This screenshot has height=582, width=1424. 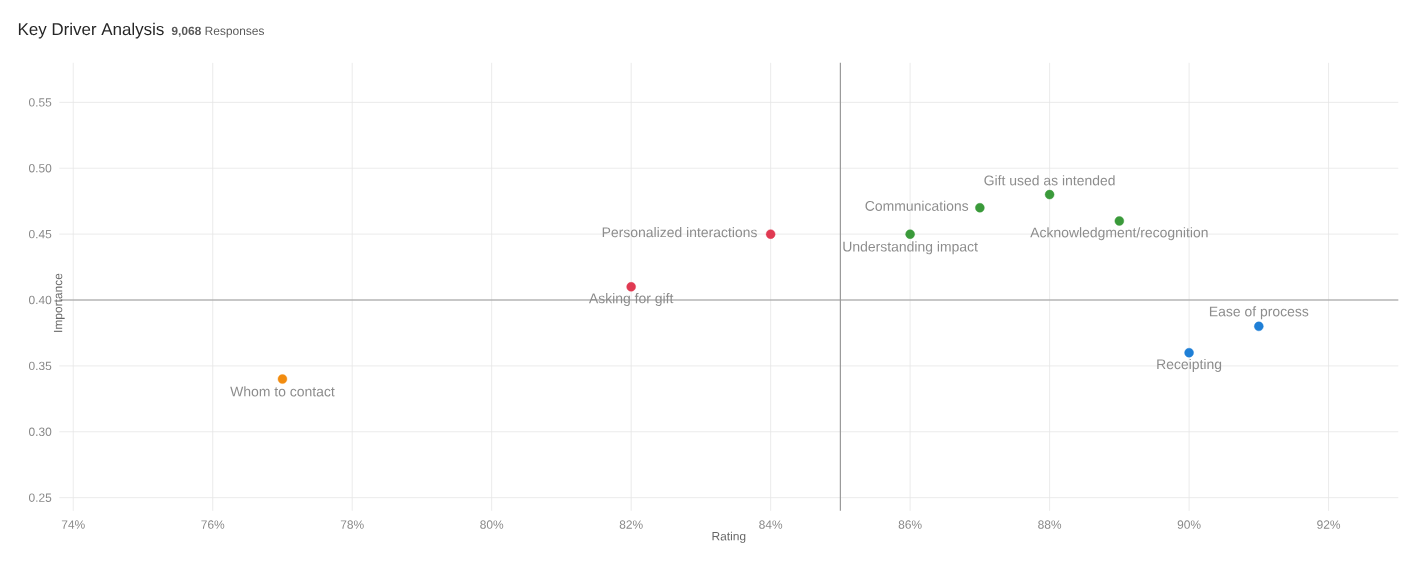 I want to click on annotation: Acknowledgment/recognition, so click(x=1119, y=234).